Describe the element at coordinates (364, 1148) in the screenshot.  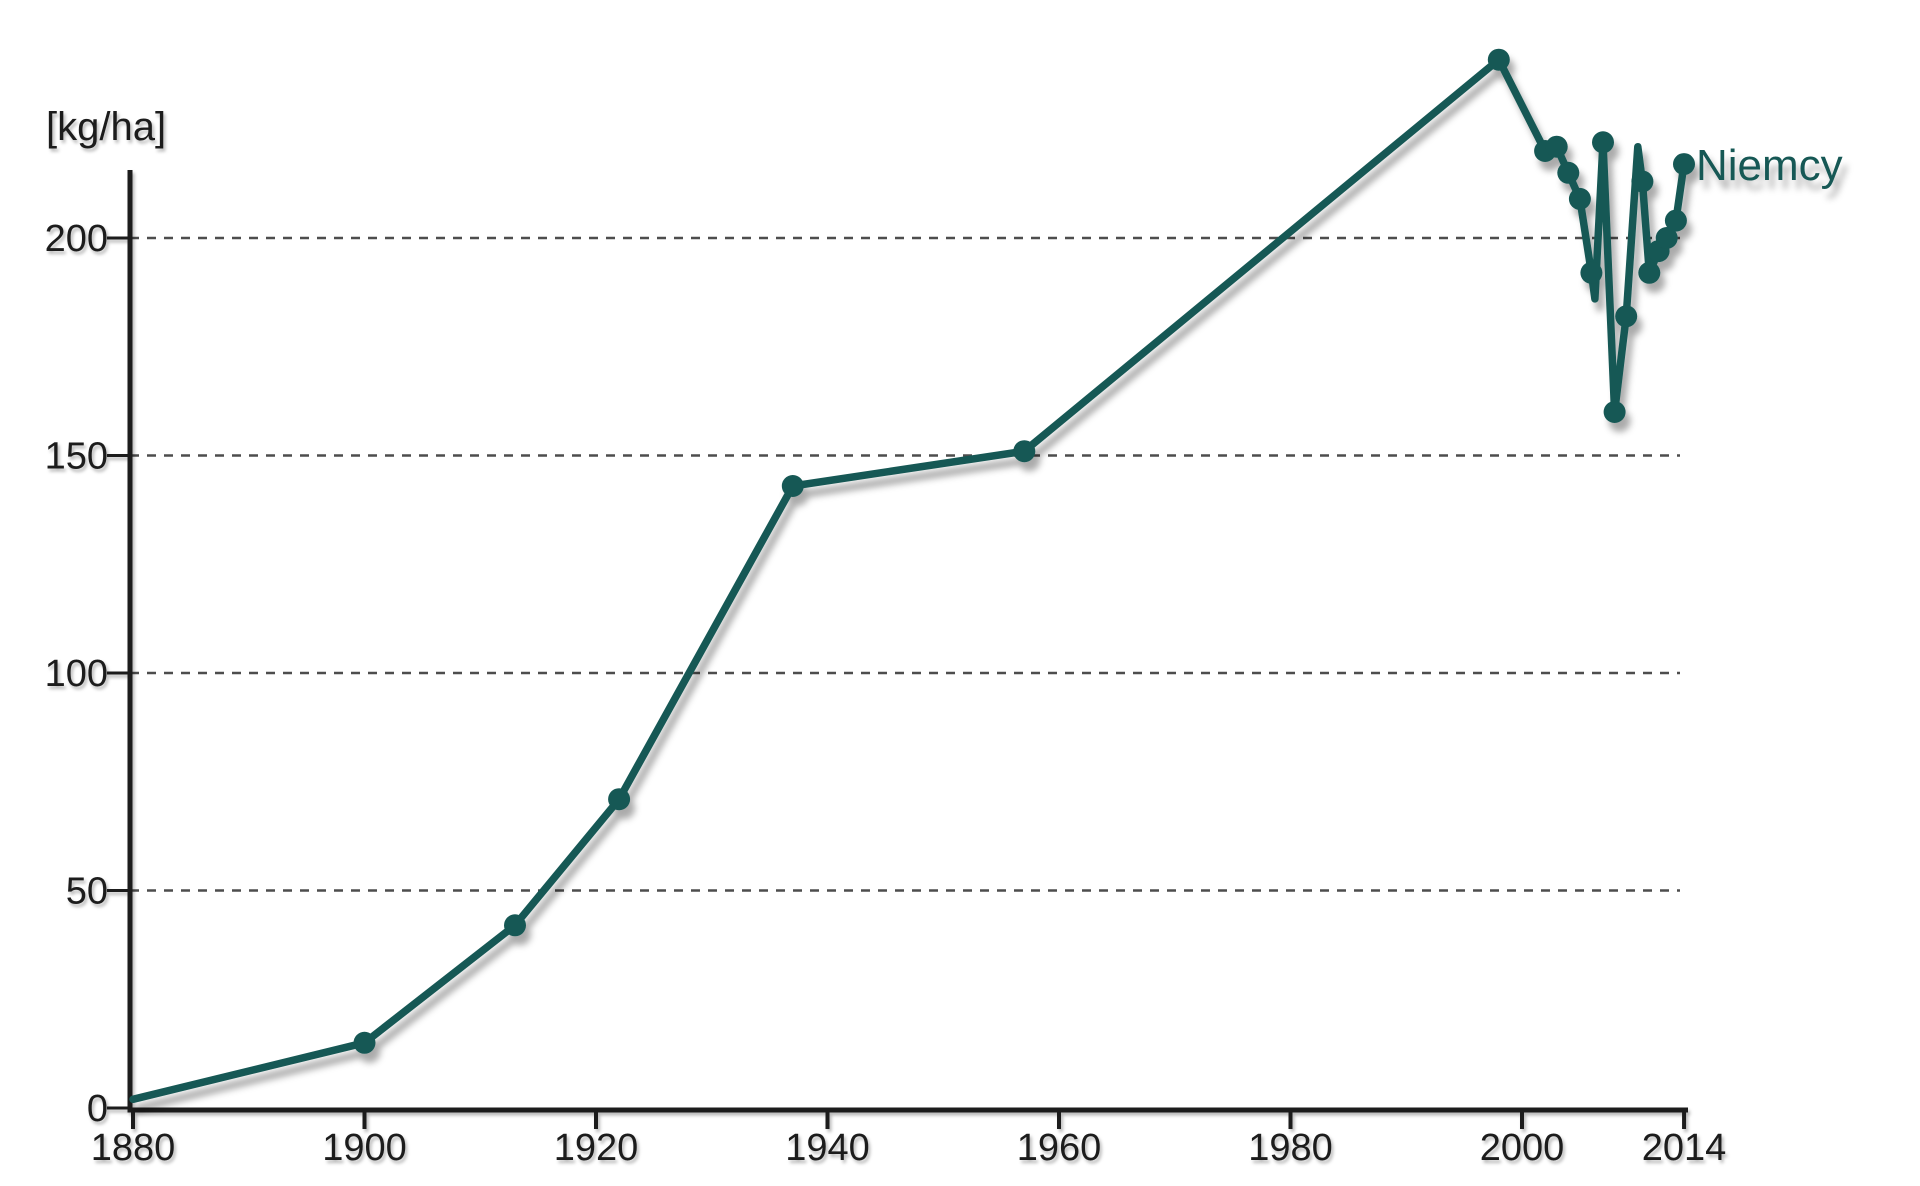
I see `x-tick-label-1900: 1900` at that location.